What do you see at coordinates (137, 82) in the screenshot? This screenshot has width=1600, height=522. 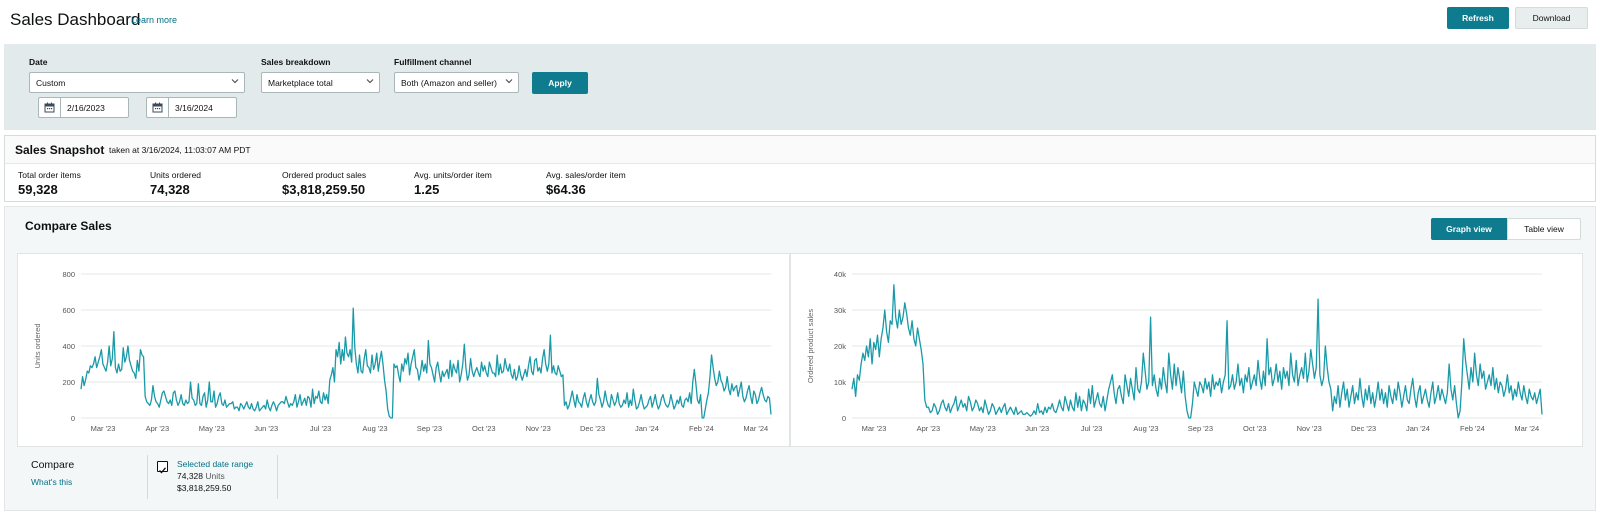 I see `date-range-select: Custom` at bounding box center [137, 82].